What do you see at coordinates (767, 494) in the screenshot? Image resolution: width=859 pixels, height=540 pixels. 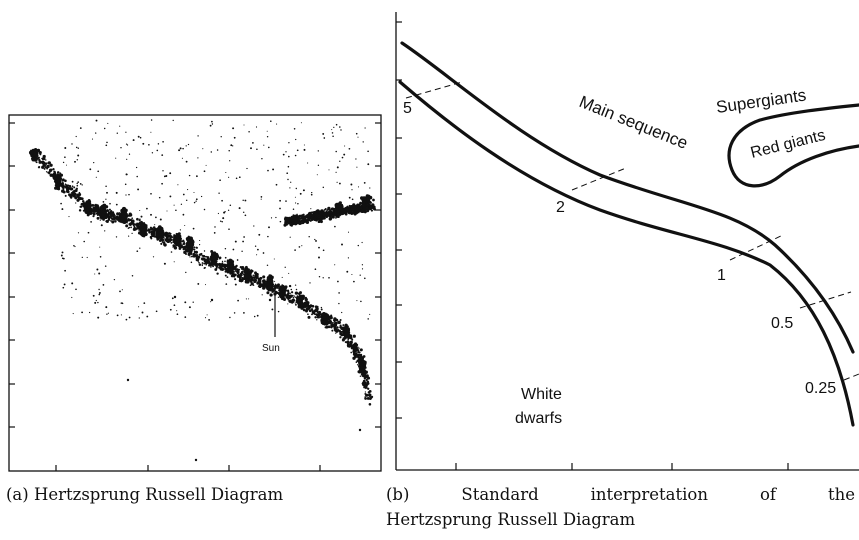 I see `caption-b-word: of` at bounding box center [767, 494].